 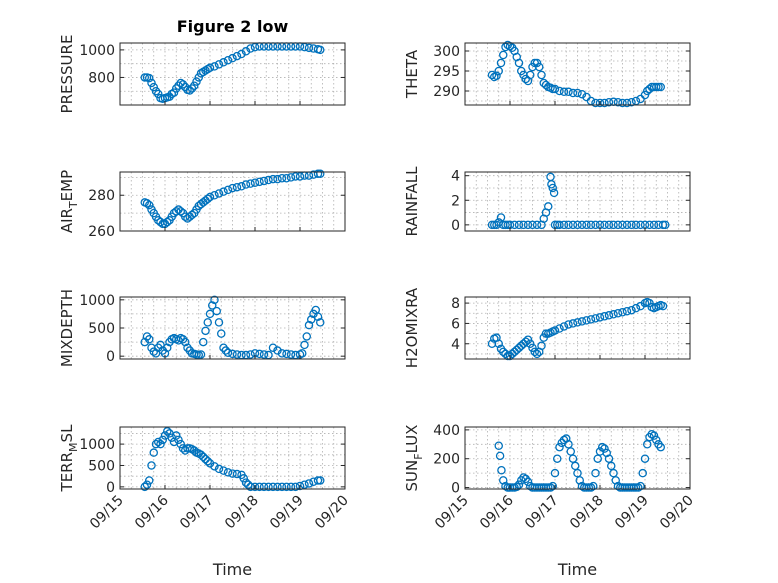 I want to click on y-tick-label: 4, so click(x=455, y=345).